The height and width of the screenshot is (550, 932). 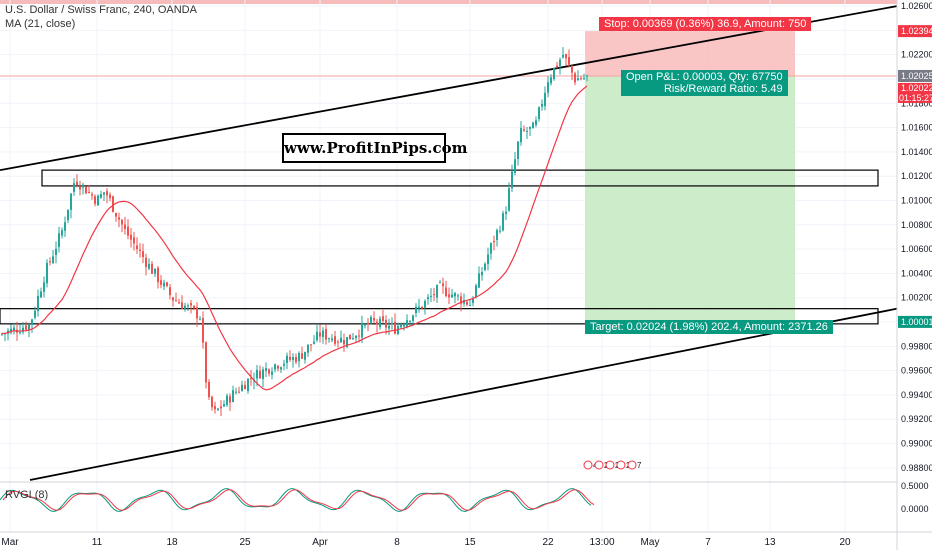 I want to click on y-tick-label: 0.99800, so click(x=916, y=346).